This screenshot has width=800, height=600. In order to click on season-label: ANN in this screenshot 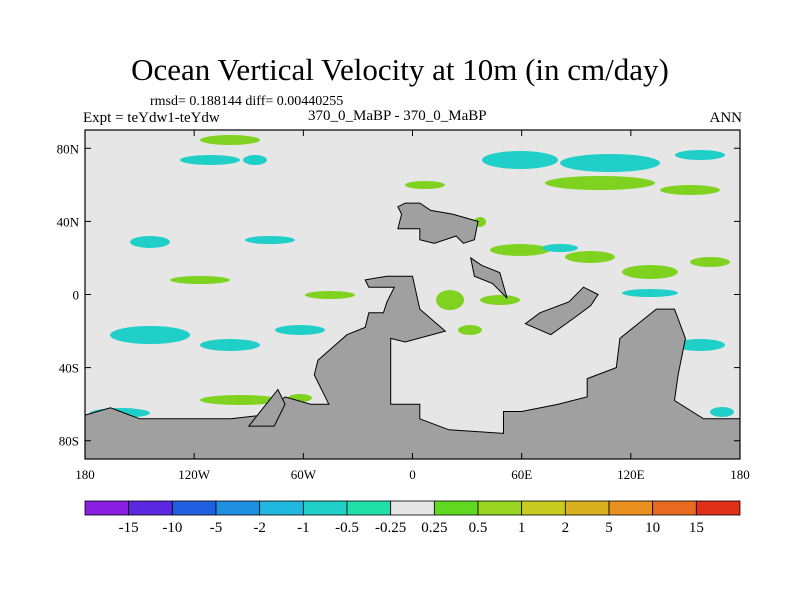, I will do `click(726, 118)`.